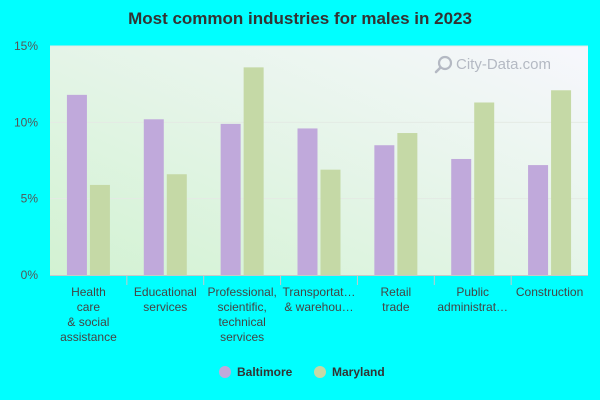 This screenshot has height=400, width=600. What do you see at coordinates (358, 372) in the screenshot?
I see `legend-label-maryland: Maryland` at bounding box center [358, 372].